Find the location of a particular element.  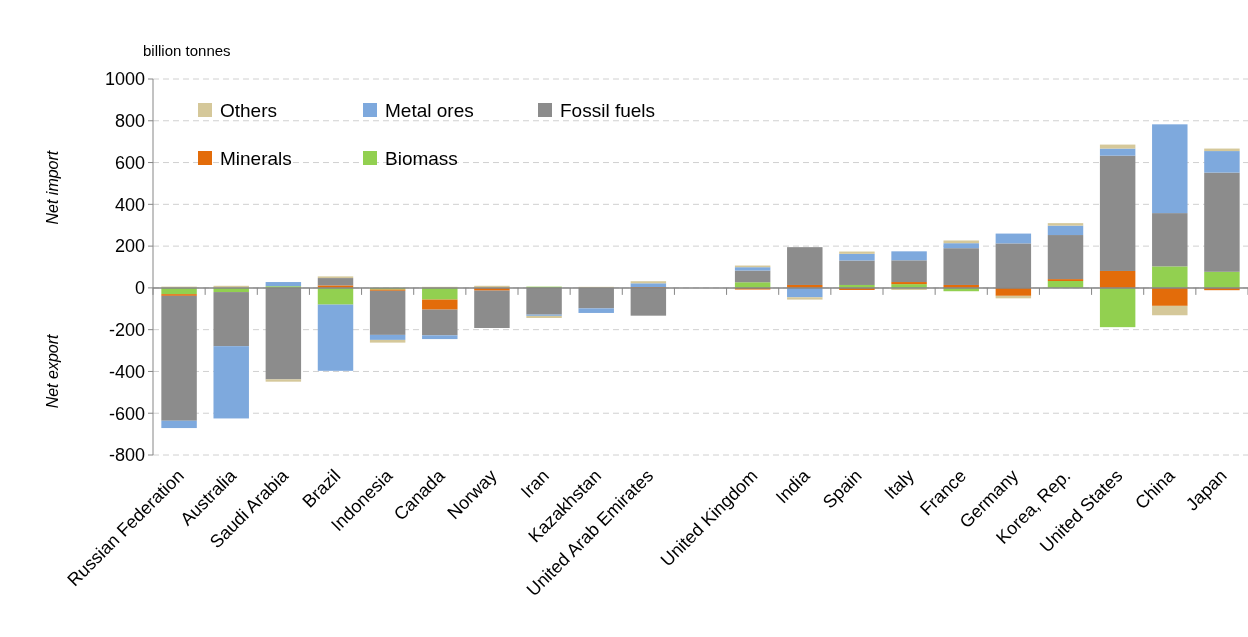

legend-label: Others is located at coordinates (249, 110).